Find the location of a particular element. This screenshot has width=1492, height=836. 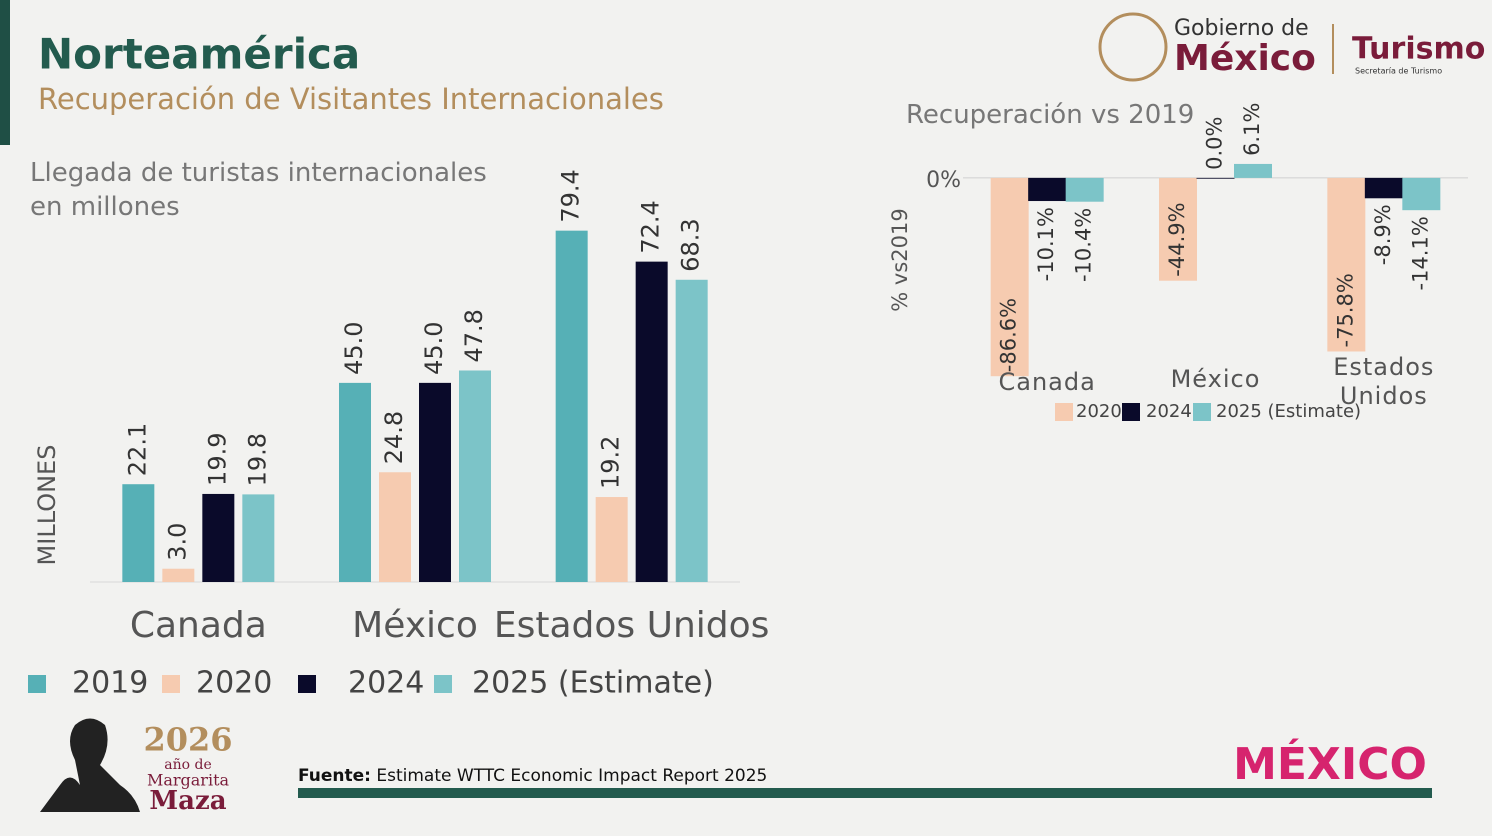

value-label: 47.8 is located at coordinates (474, 335).